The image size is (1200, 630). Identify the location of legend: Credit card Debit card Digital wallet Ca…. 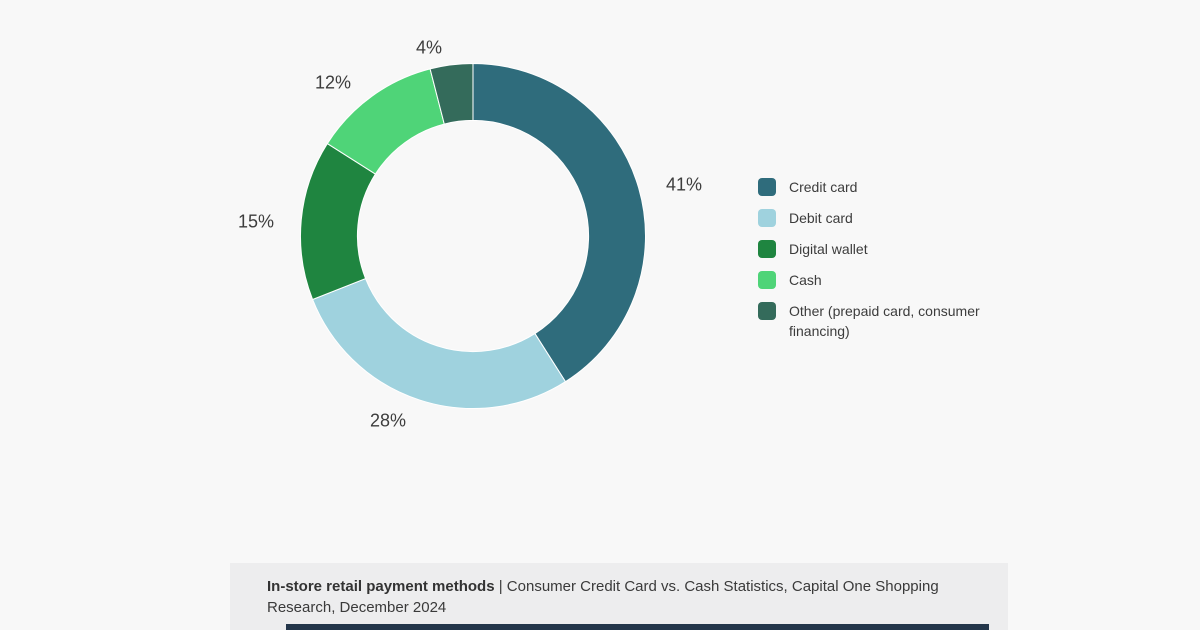
(884, 265).